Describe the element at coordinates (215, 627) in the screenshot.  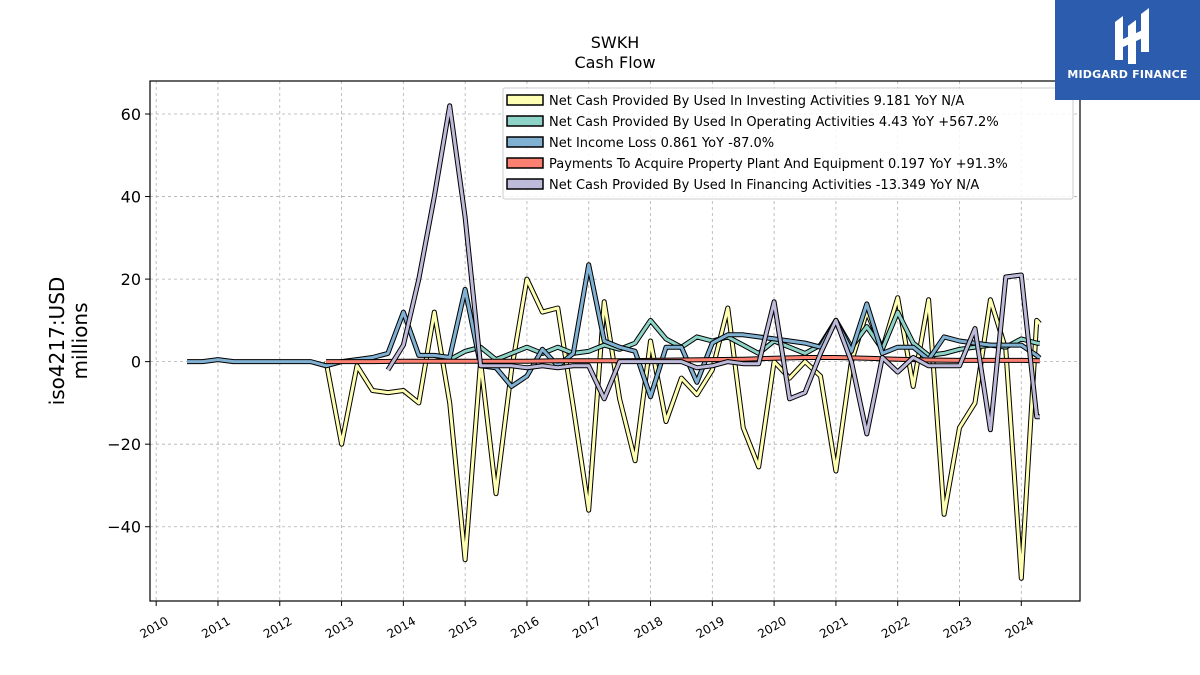
I see `x-tick-label: 2011` at that location.